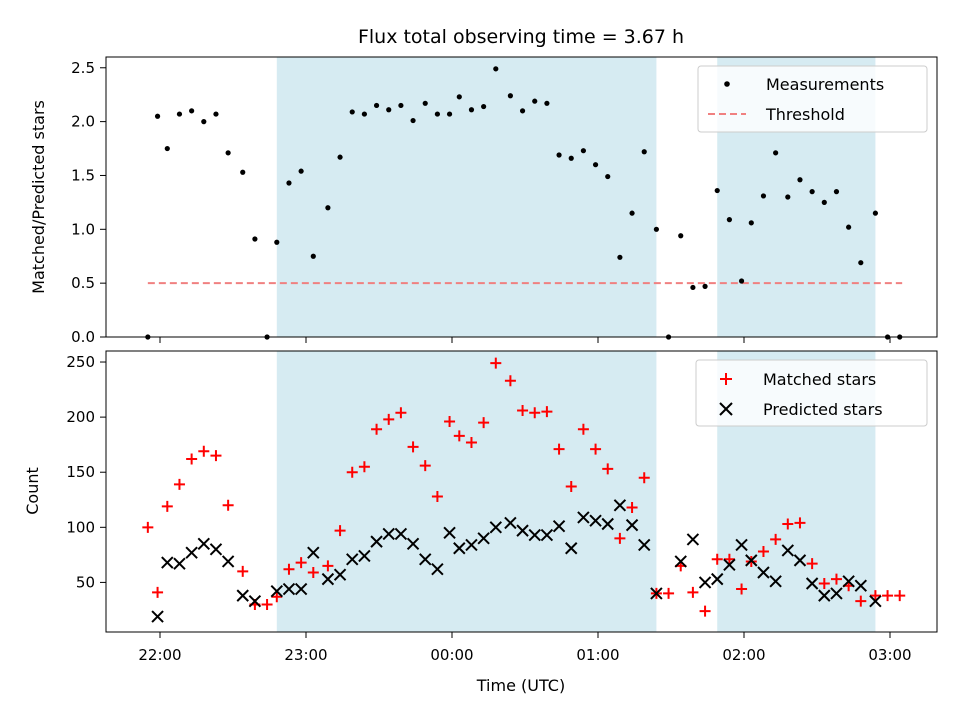  What do you see at coordinates (825, 84) in the screenshot?
I see `legend-measurements-label: Measurements` at bounding box center [825, 84].